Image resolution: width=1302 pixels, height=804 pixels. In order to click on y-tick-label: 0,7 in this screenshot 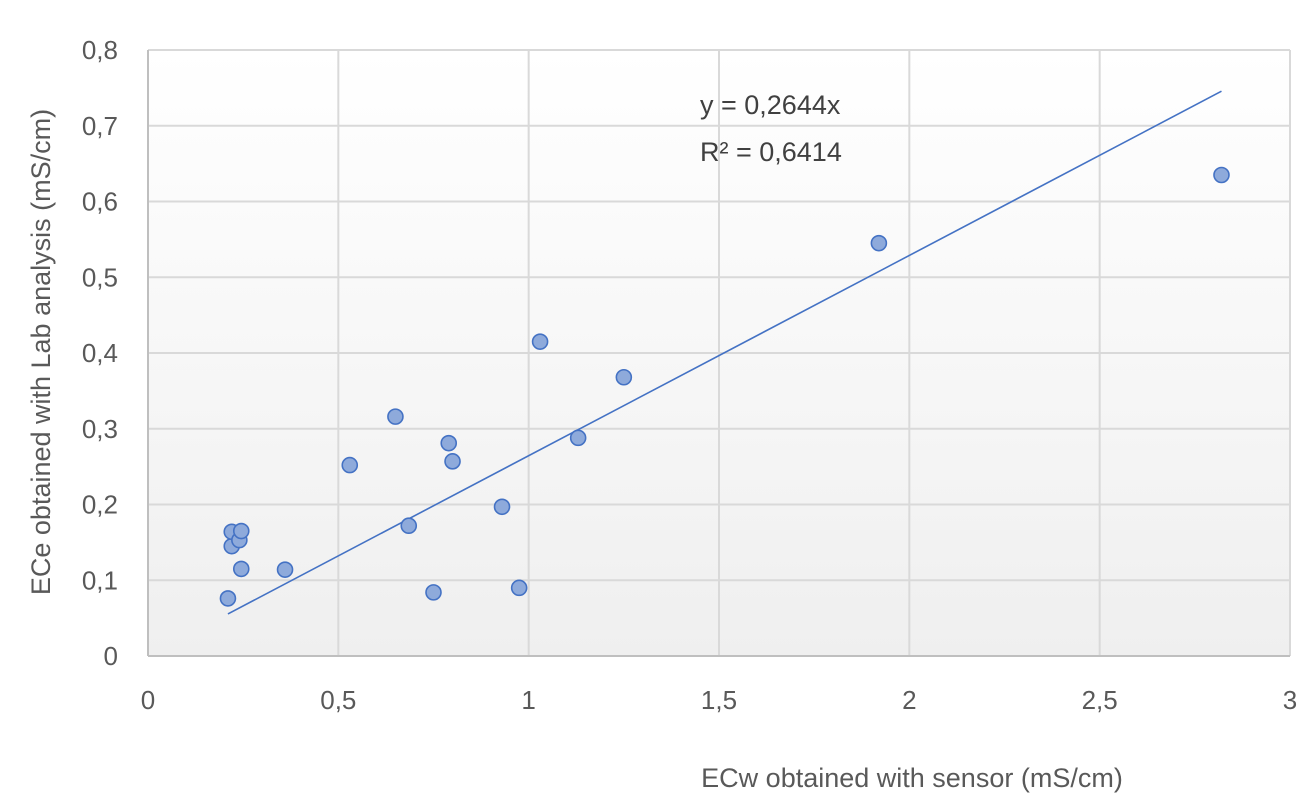, I will do `click(100, 126)`.